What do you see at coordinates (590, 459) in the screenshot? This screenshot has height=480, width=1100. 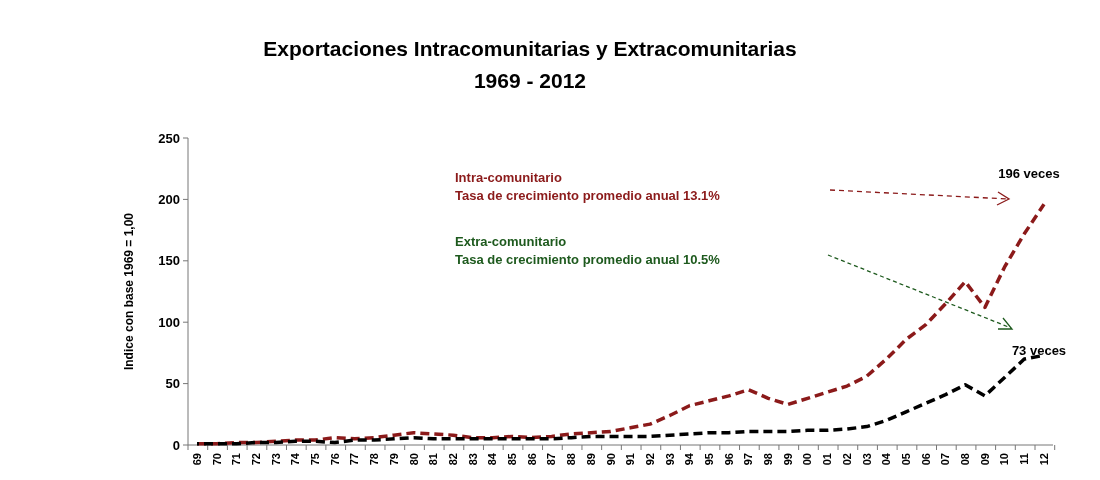 I see `x-tick-label: 89` at bounding box center [590, 459].